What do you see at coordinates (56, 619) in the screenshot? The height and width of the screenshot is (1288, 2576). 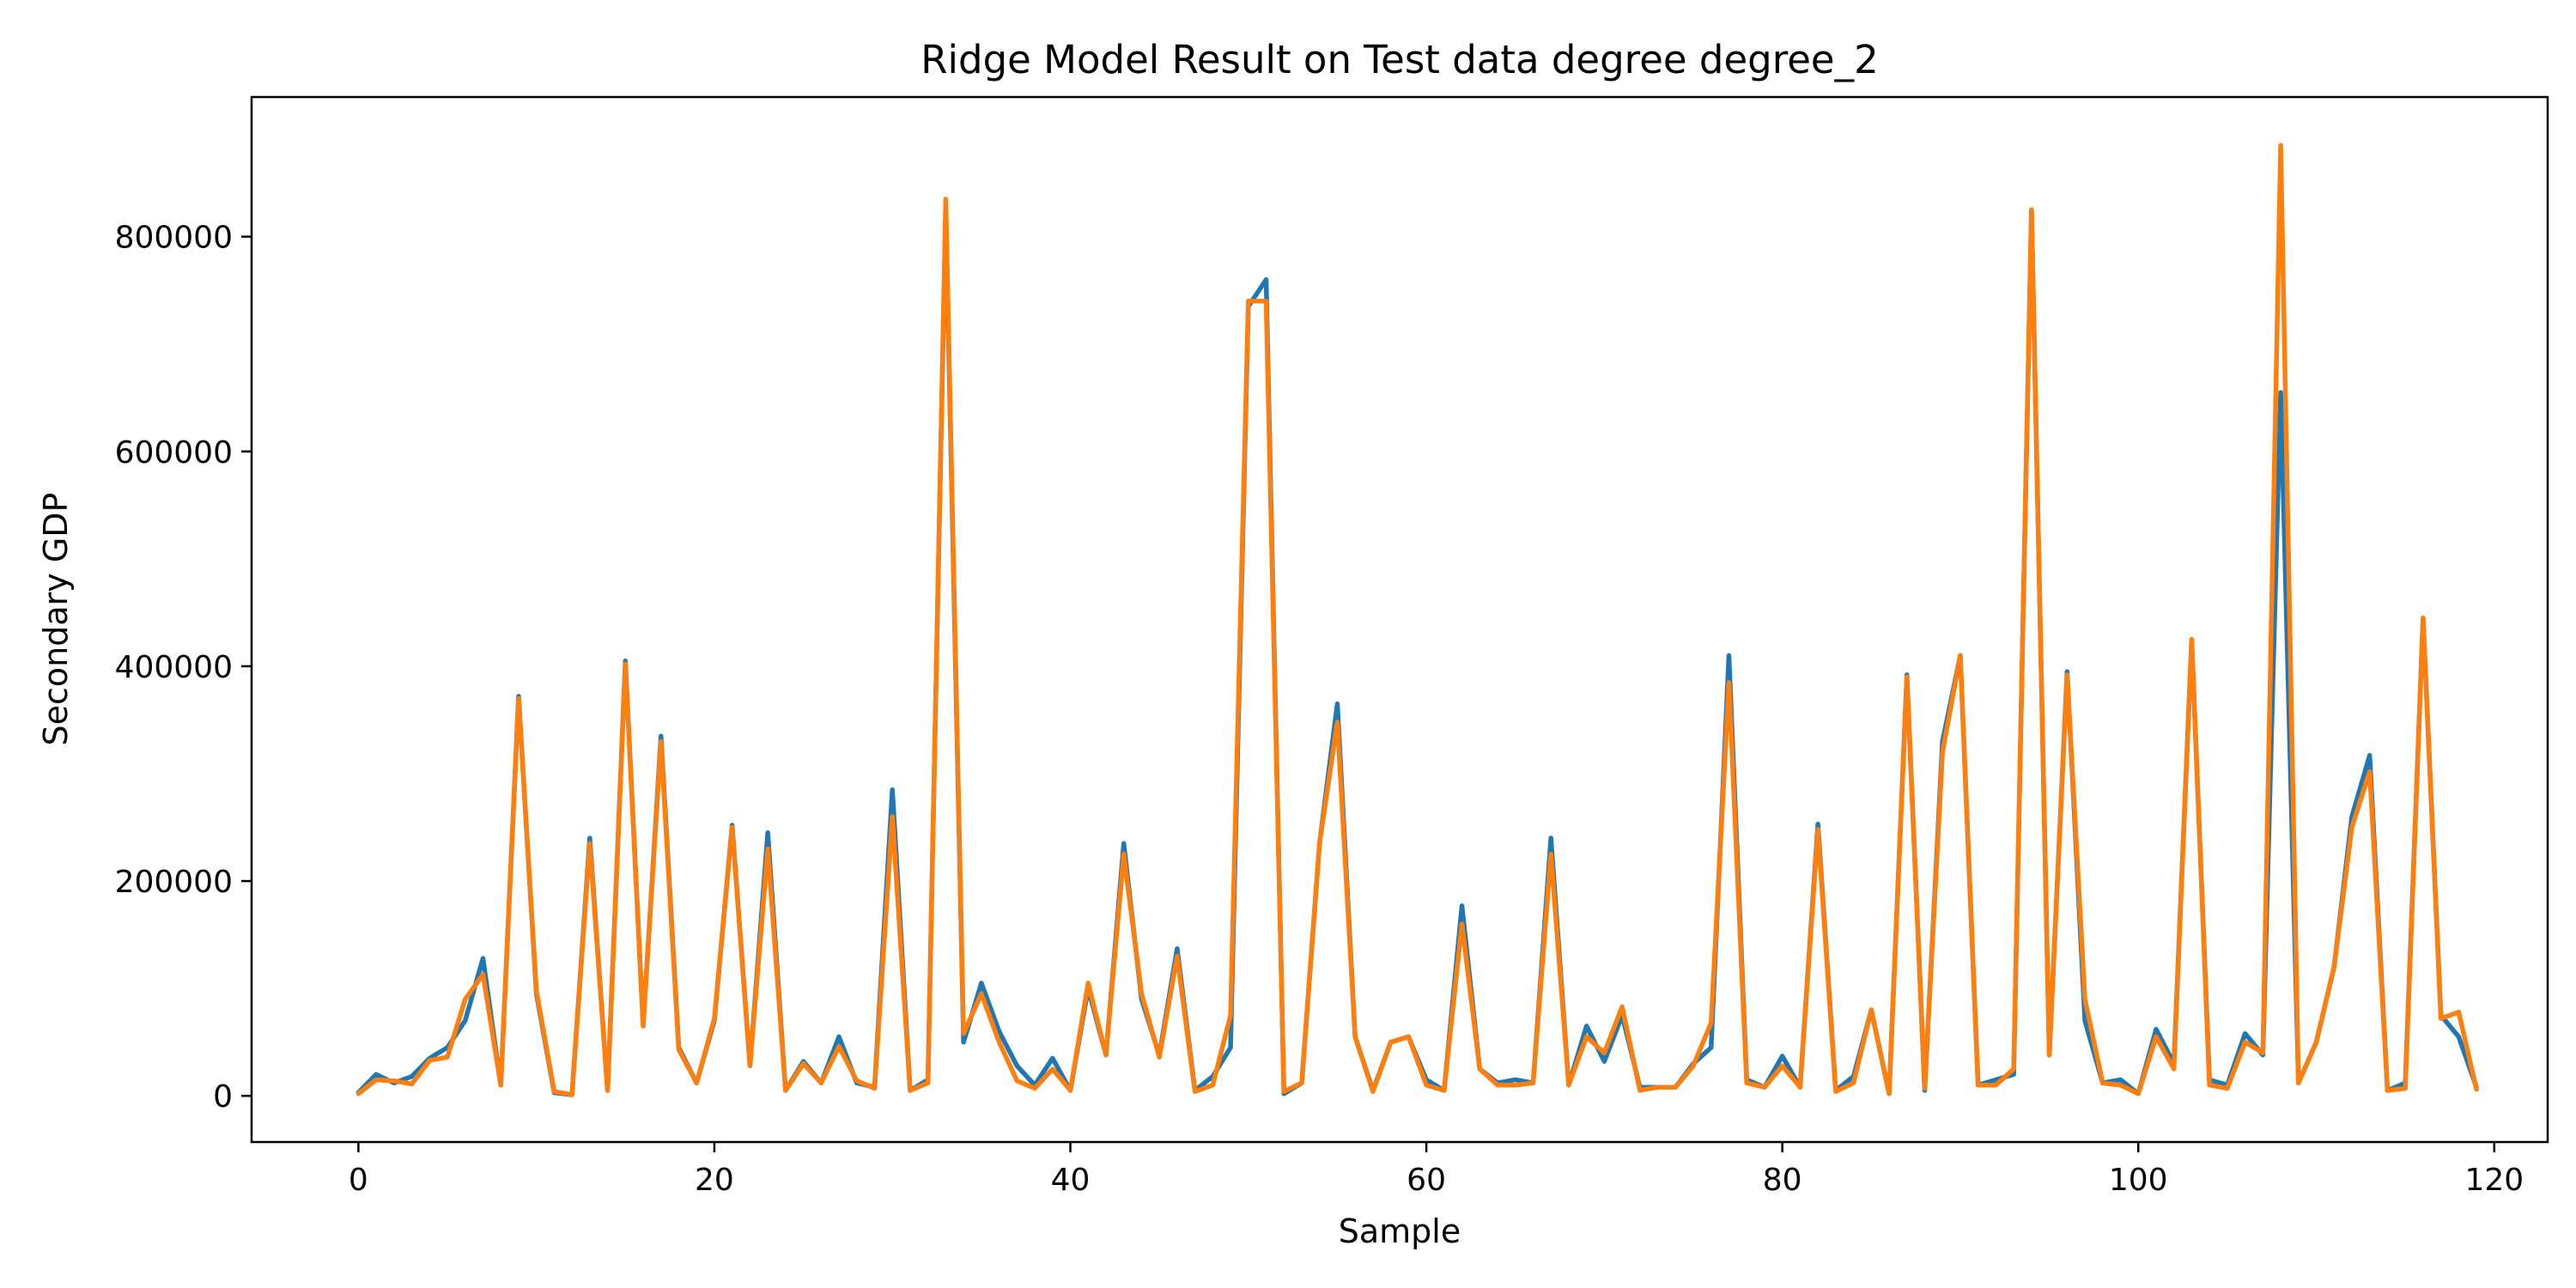 I see `y-axis-label: Secondary GDP` at bounding box center [56, 619].